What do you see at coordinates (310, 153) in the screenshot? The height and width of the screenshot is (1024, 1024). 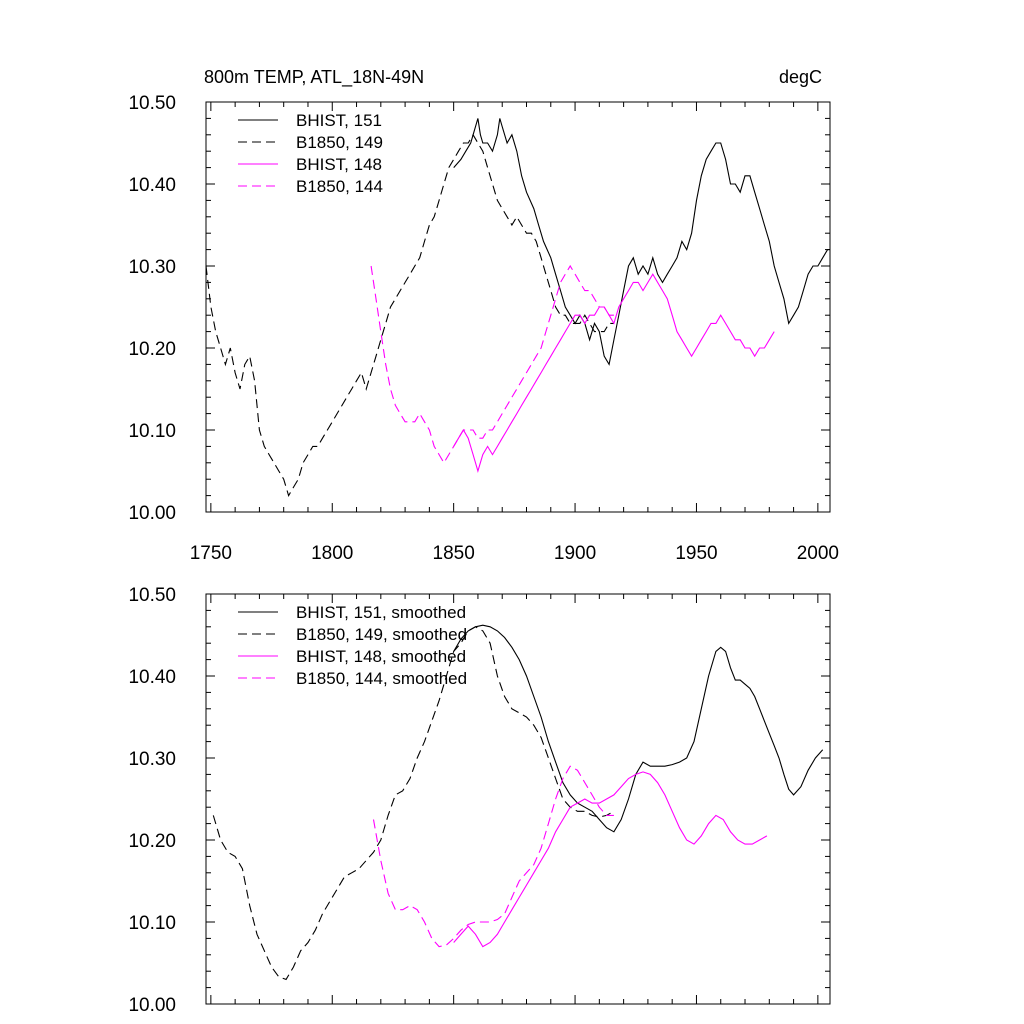 I see `top-legend: BHIST, 151 B1850, 149 BHIST, 148 B1850, 144` at bounding box center [310, 153].